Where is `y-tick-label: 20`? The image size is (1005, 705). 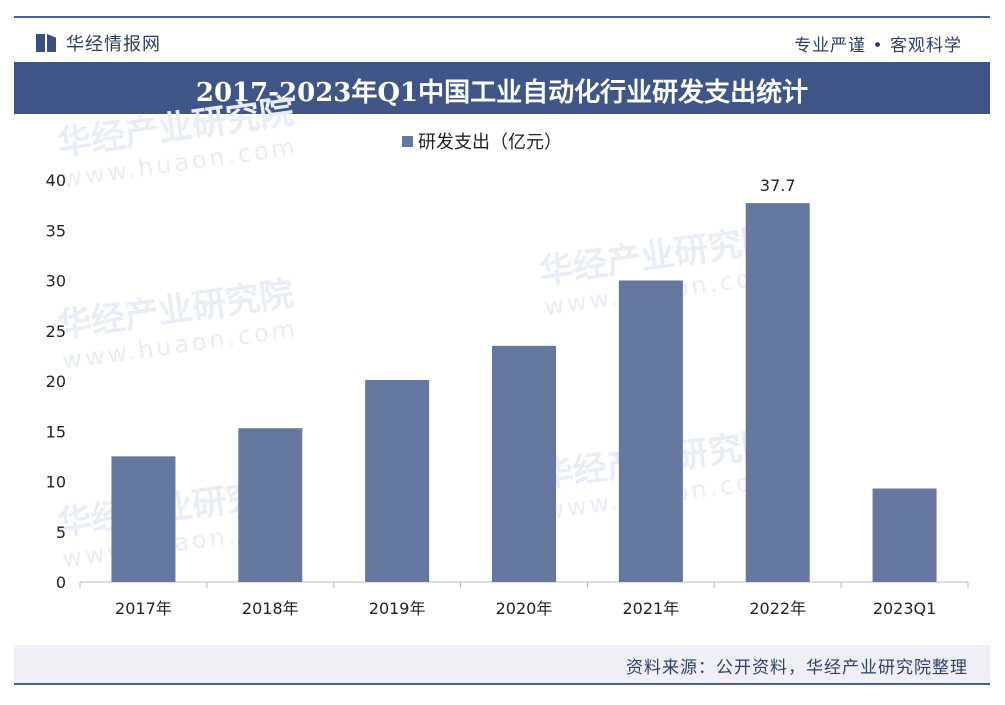
y-tick-label: 20 is located at coordinates (56, 381).